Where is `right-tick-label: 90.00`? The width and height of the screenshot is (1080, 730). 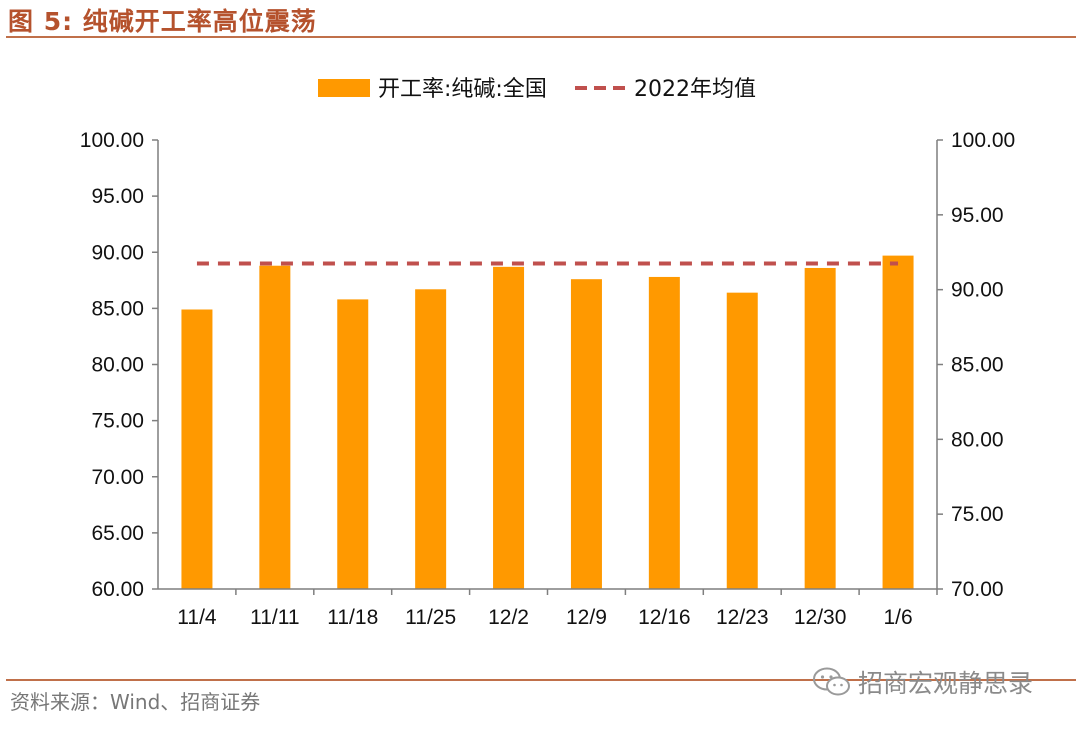 right-tick-label: 90.00 is located at coordinates (977, 290).